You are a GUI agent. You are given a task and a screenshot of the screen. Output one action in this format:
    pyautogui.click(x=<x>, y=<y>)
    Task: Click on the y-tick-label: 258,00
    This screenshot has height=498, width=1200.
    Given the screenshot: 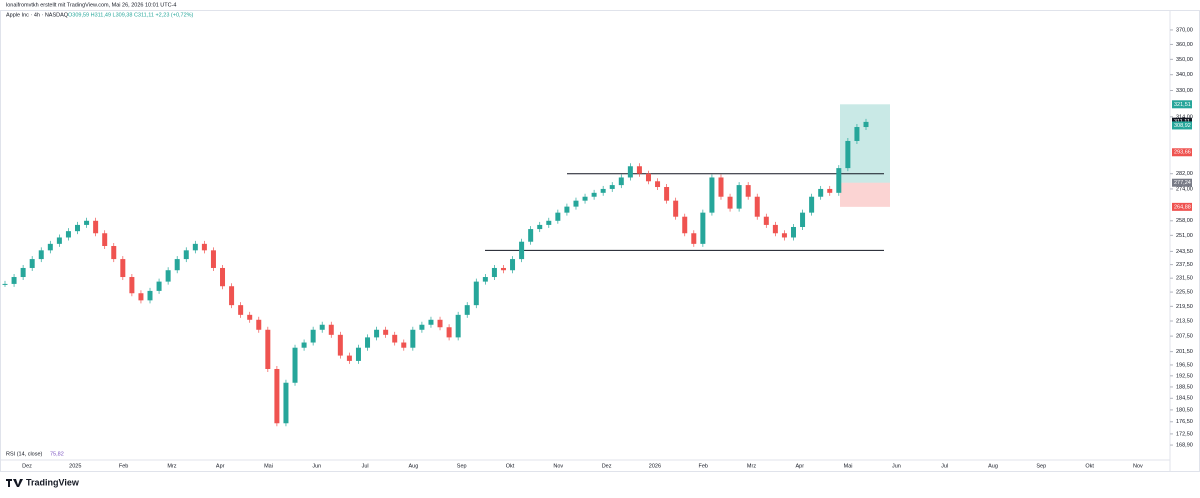 What is the action you would take?
    pyautogui.click(x=1184, y=221)
    